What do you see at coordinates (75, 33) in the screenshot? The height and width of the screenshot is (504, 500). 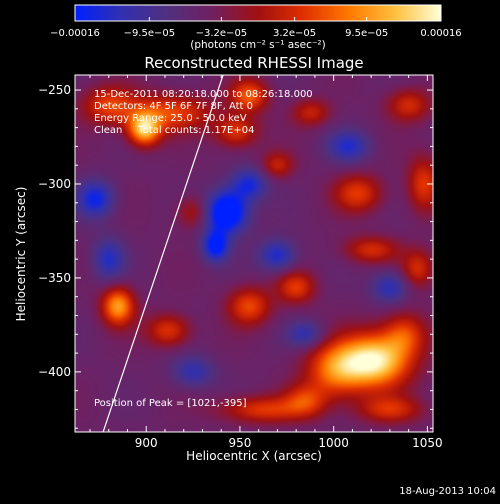 I see `colorbar-tick-label: −0.00016` at bounding box center [75, 33].